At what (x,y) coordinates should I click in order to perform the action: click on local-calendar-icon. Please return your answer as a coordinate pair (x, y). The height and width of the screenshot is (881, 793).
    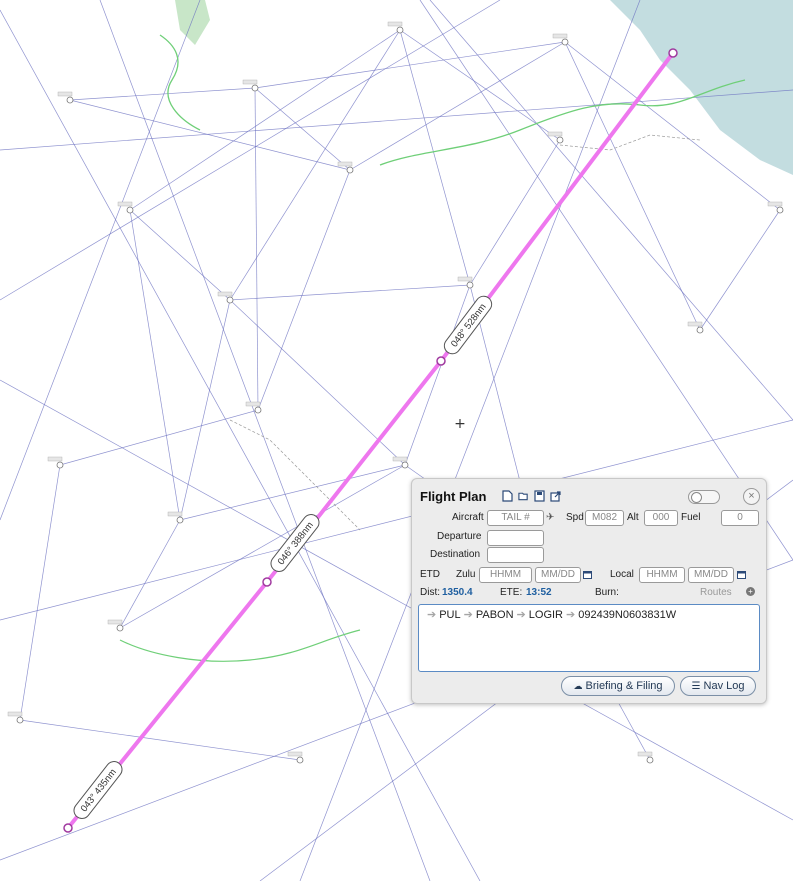
    Looking at the image, I should click on (741, 574).